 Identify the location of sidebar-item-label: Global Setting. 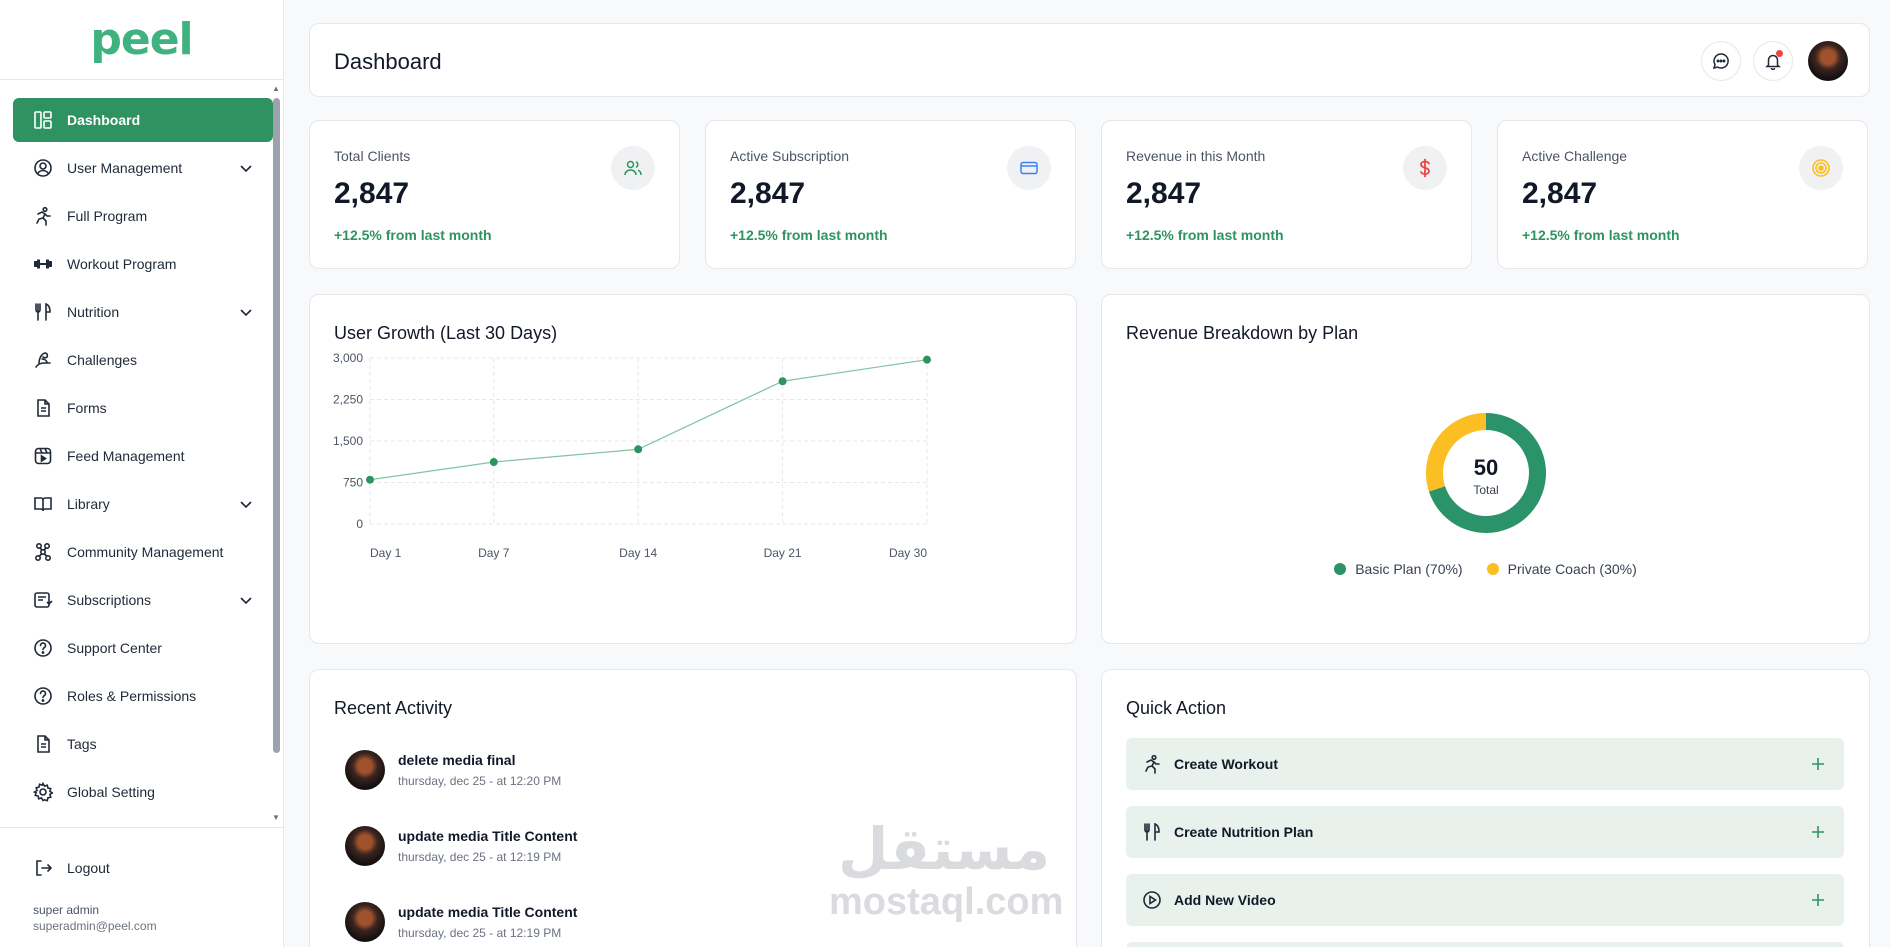
(111, 792).